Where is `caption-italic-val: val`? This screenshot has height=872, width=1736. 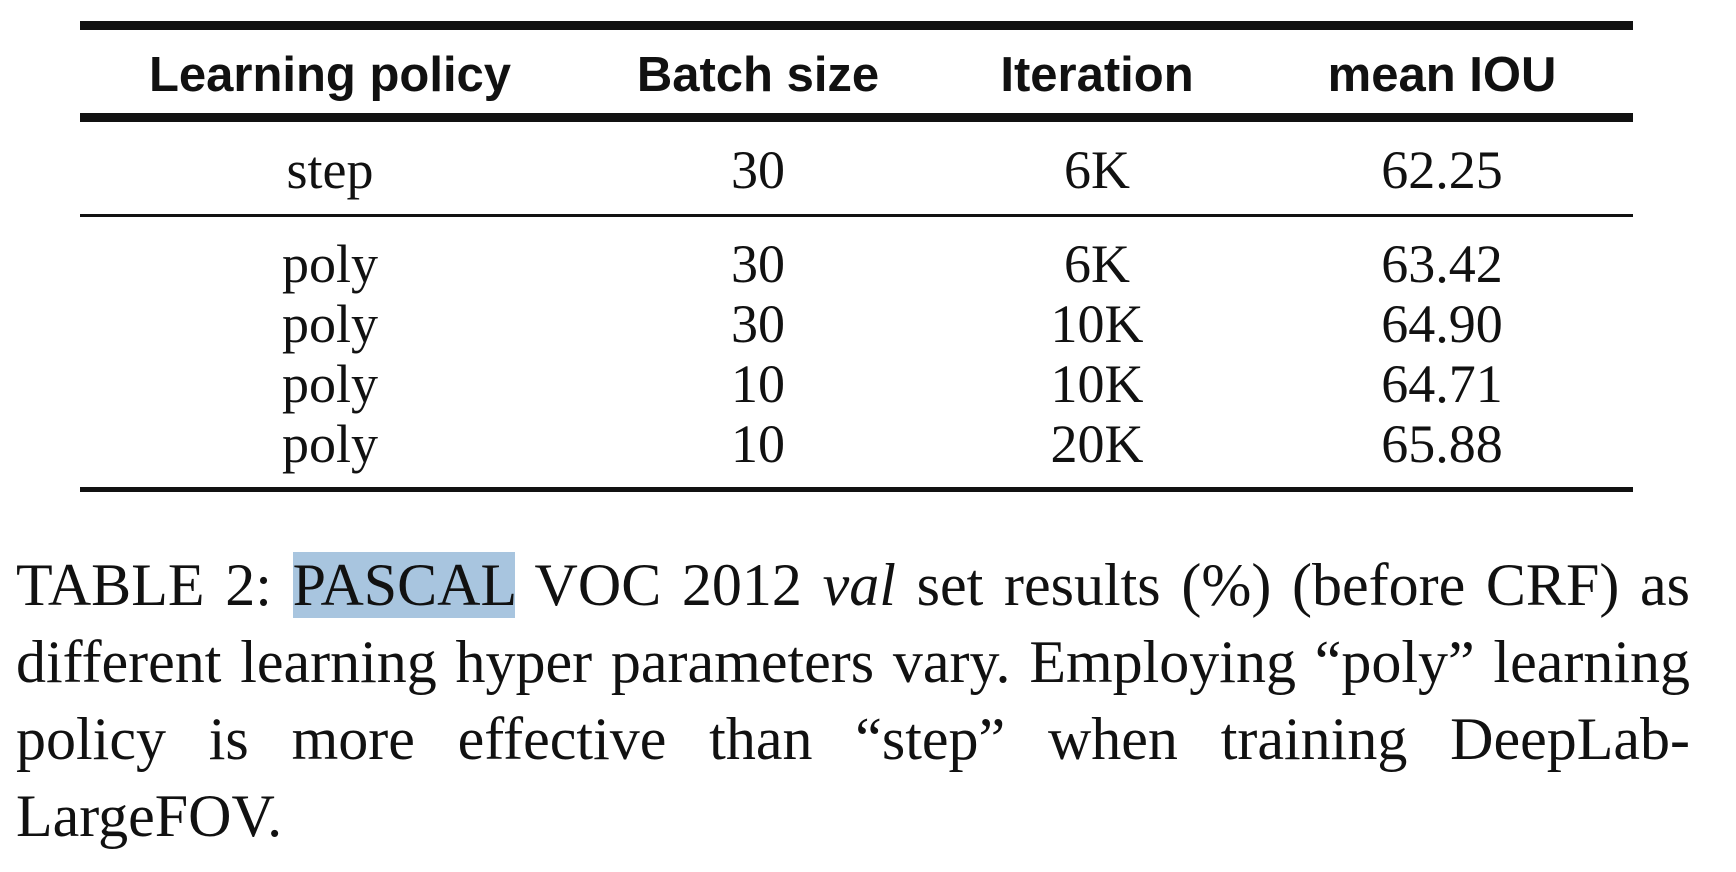
caption-italic-val: val is located at coordinates (859, 585).